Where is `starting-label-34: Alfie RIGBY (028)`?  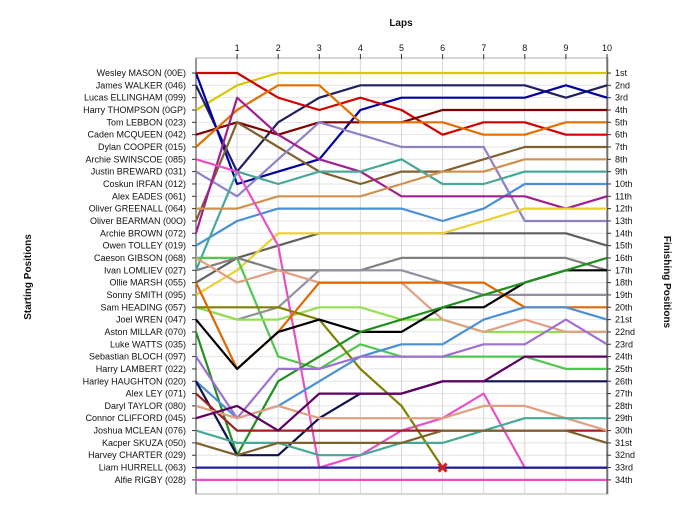 starting-label-34: Alfie RIGBY (028) is located at coordinates (150, 480).